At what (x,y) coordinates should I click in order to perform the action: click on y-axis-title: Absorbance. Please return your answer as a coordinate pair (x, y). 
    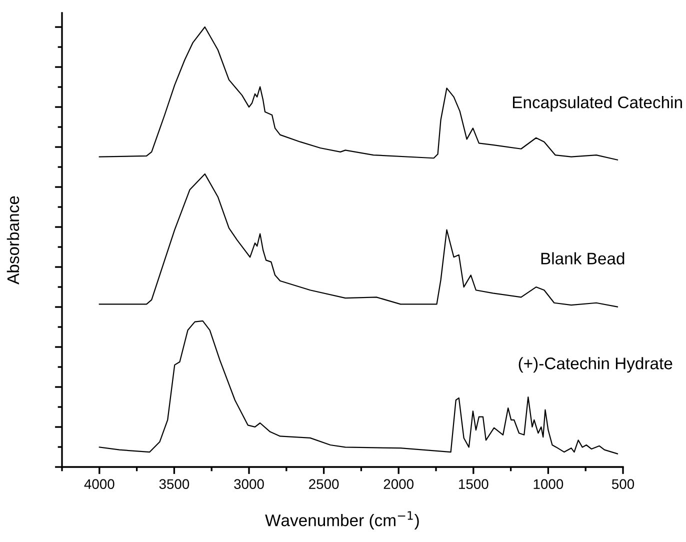
    Looking at the image, I should click on (13, 240).